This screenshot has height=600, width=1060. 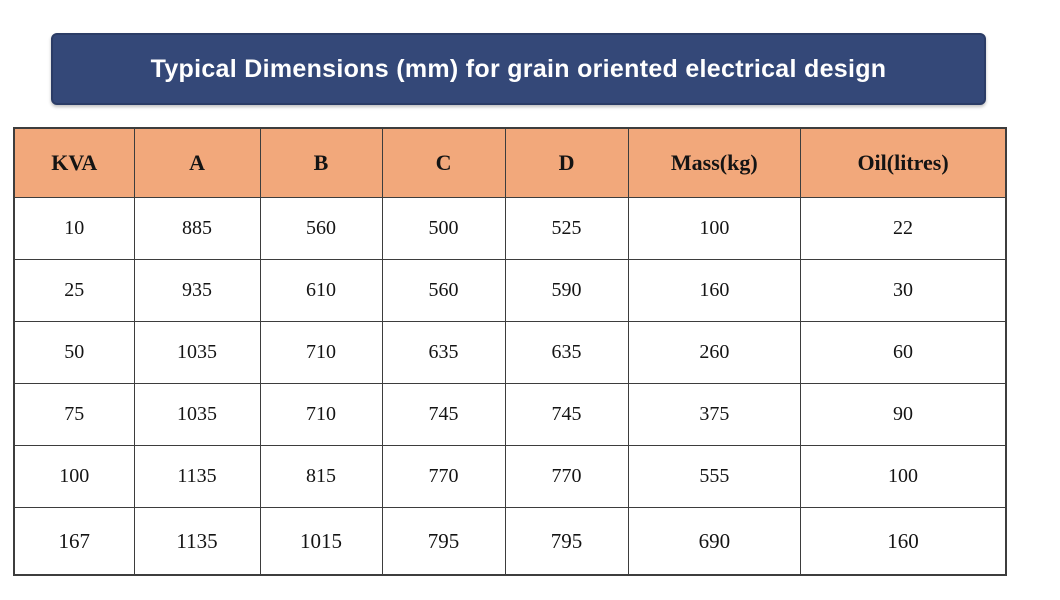 What do you see at coordinates (74, 162) in the screenshot?
I see `column-header-kva: KVA` at bounding box center [74, 162].